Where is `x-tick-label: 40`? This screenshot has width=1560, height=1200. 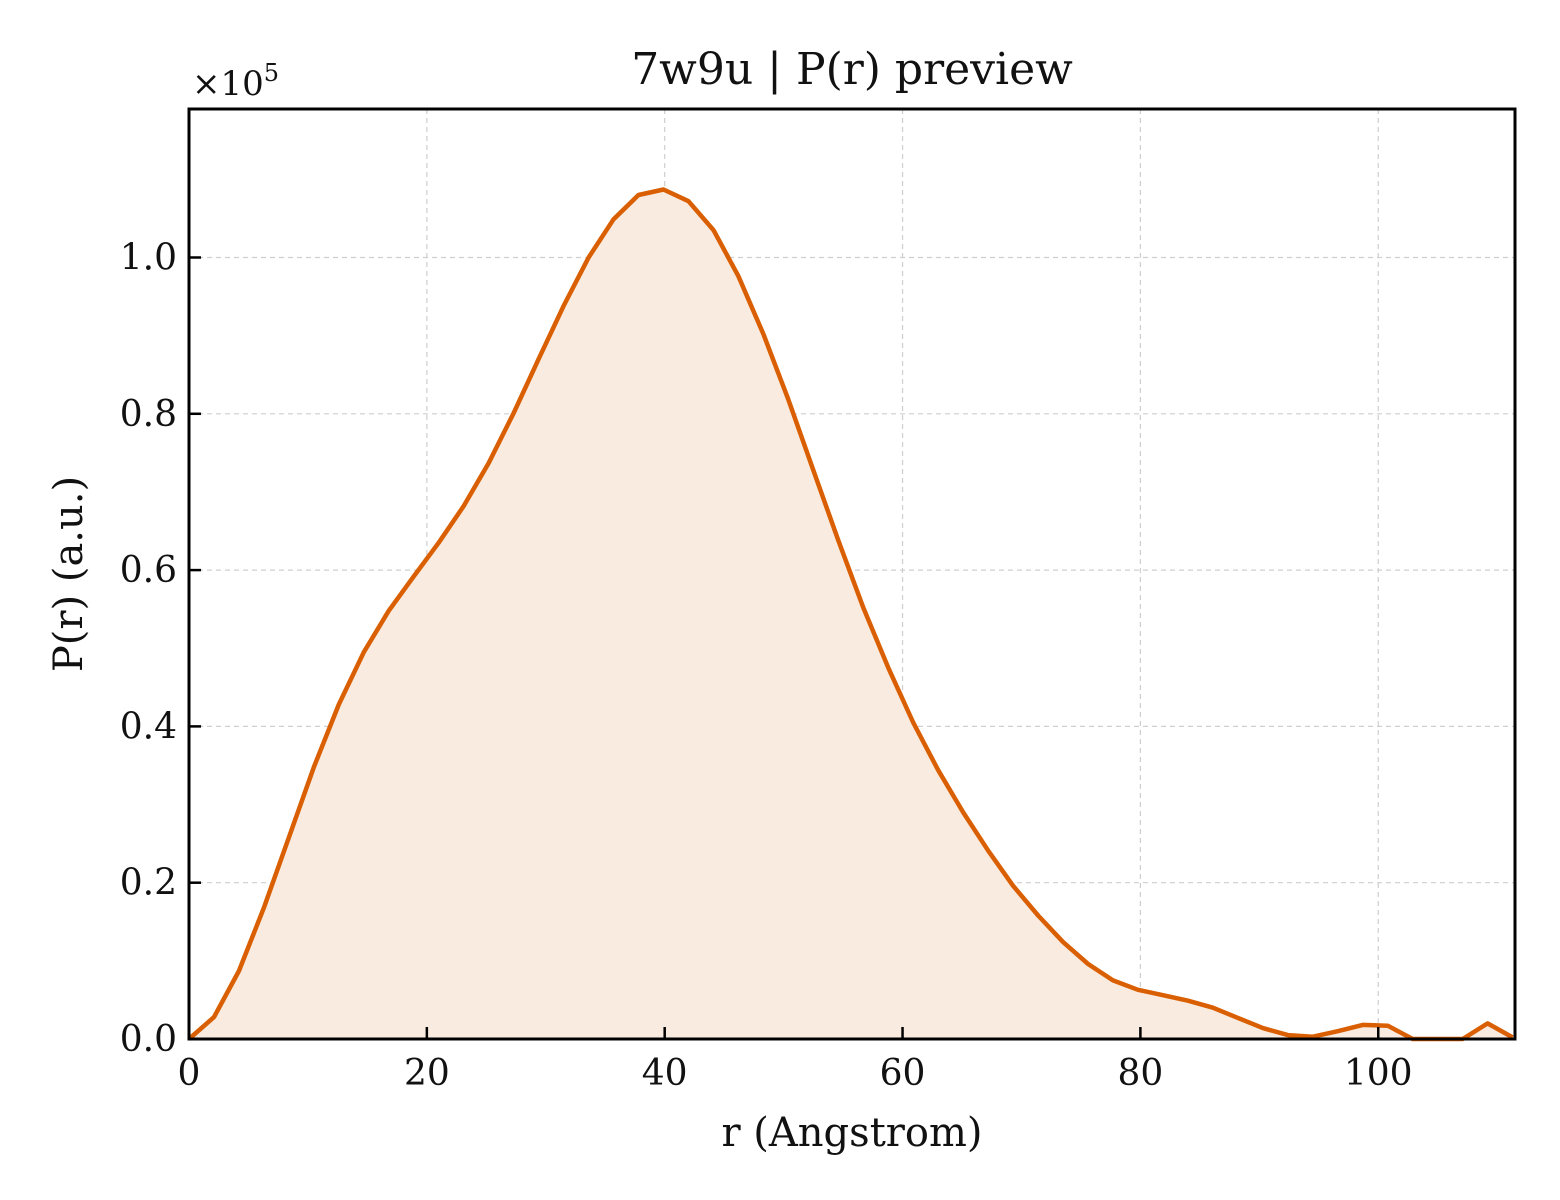
x-tick-label: 40 is located at coordinates (665, 1073).